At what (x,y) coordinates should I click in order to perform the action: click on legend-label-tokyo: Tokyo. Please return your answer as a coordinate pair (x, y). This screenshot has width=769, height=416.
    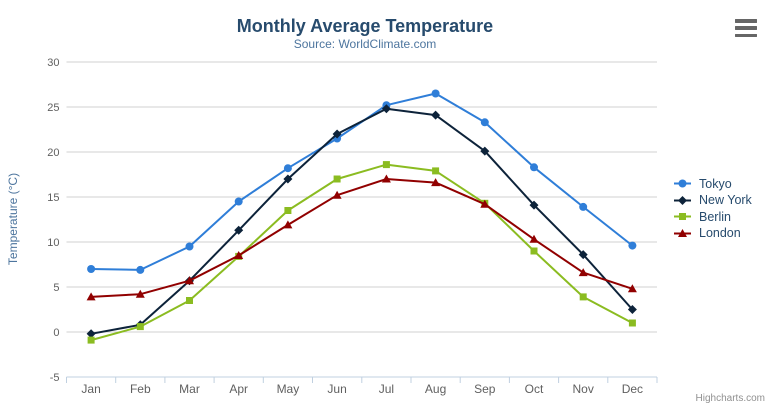
    Looking at the image, I should click on (715, 183).